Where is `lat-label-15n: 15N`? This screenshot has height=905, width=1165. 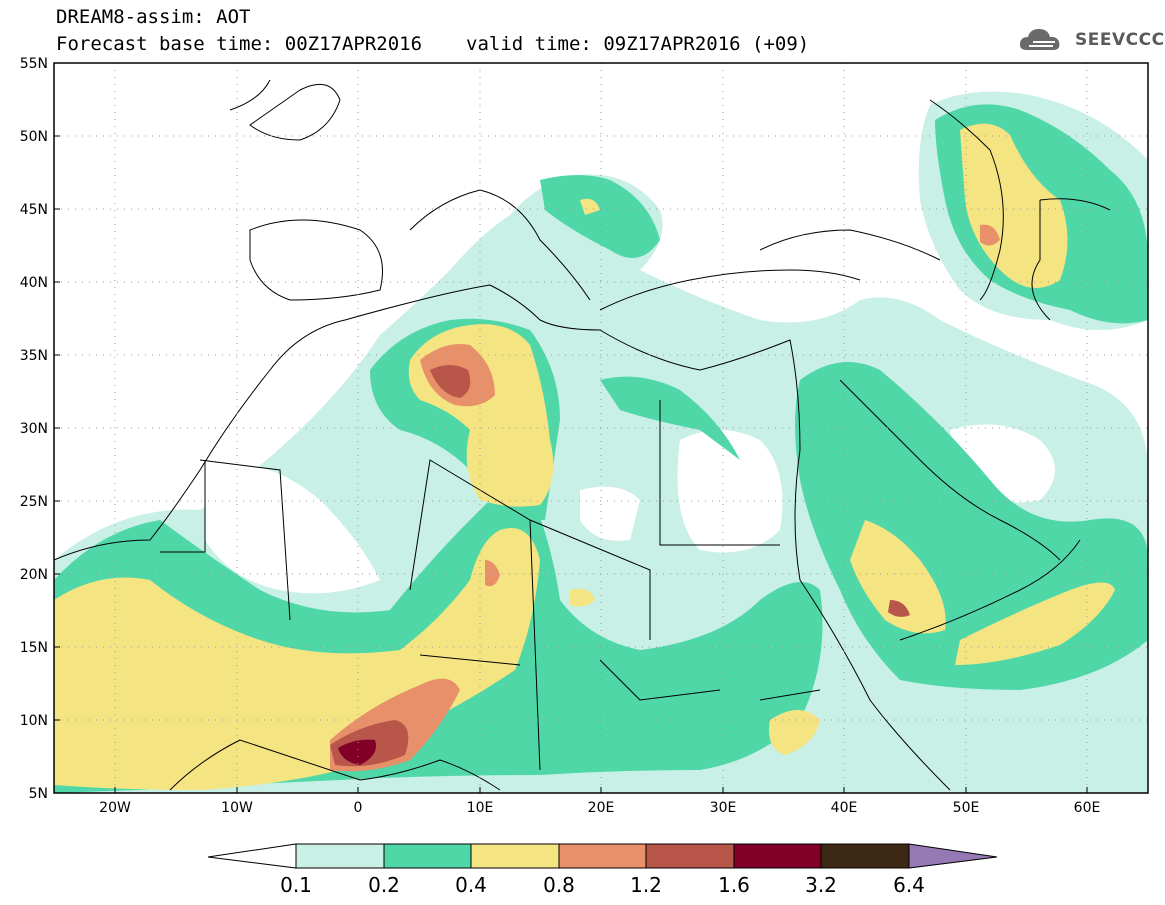
lat-label-15n: 15N is located at coordinates (34, 648).